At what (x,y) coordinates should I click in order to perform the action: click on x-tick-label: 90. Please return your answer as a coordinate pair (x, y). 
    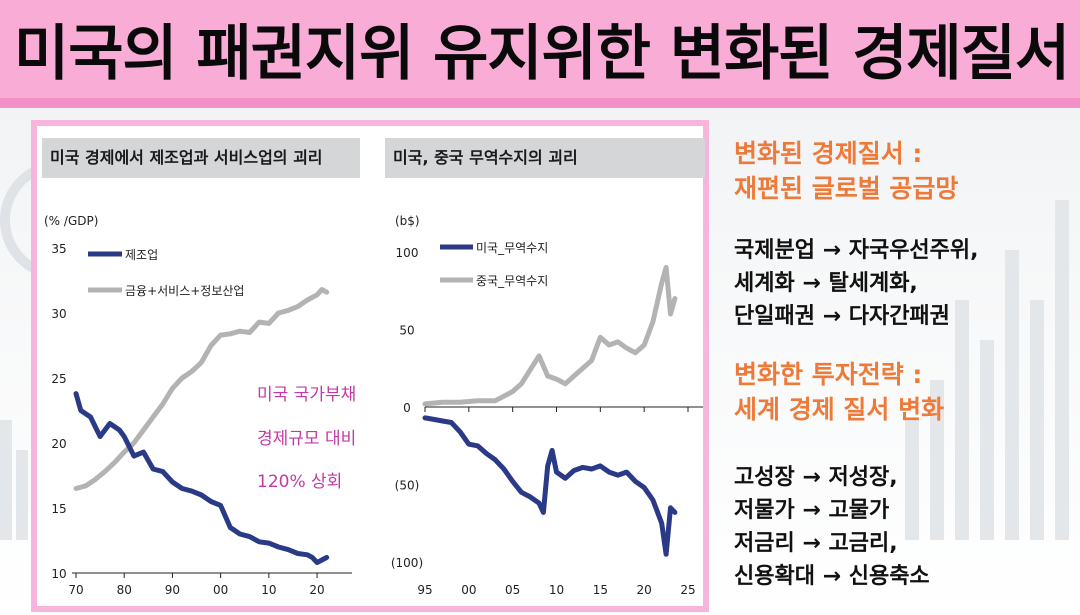
    Looking at the image, I should click on (172, 590).